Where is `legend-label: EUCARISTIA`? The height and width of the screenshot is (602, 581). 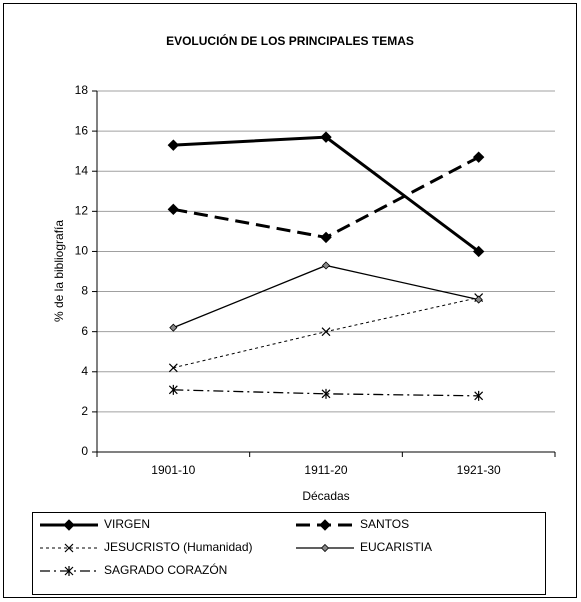
legend-label: EUCARISTIA is located at coordinates (396, 547).